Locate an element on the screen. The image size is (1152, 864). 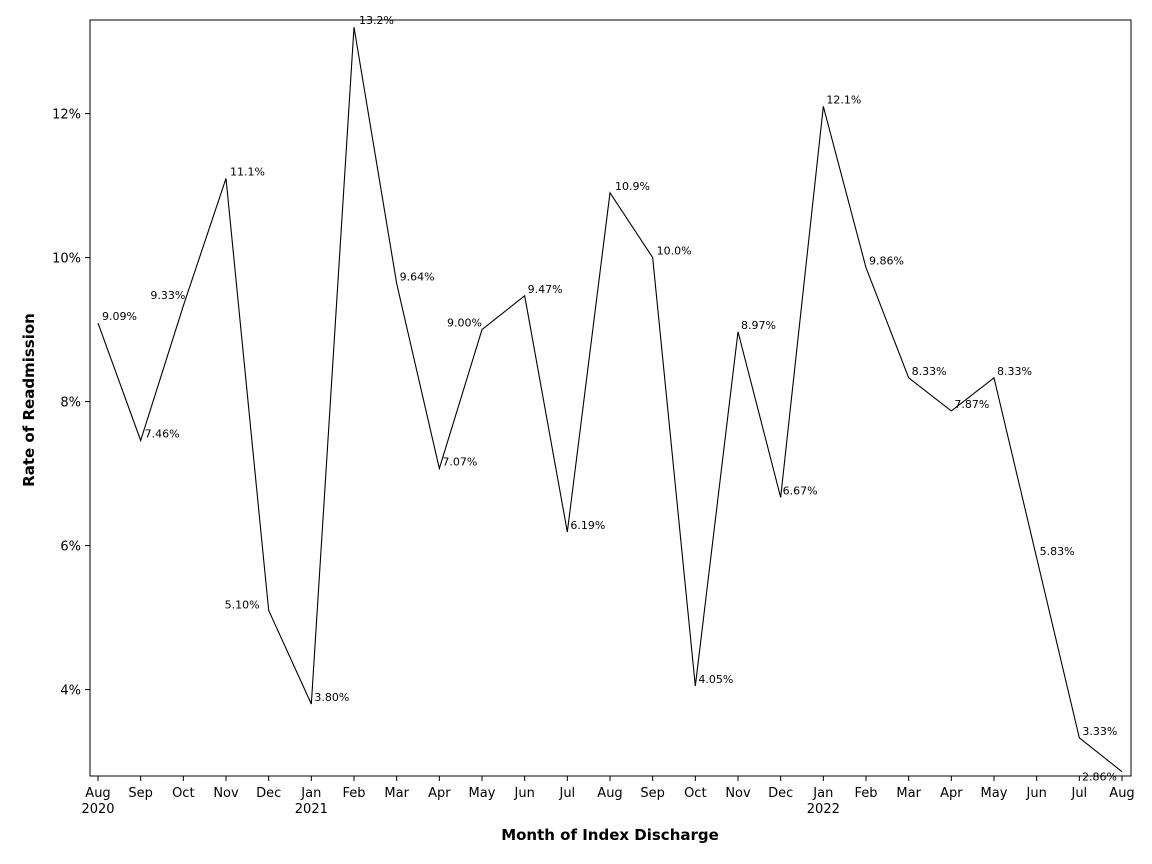
x-year-label: 2022 is located at coordinates (823, 809).